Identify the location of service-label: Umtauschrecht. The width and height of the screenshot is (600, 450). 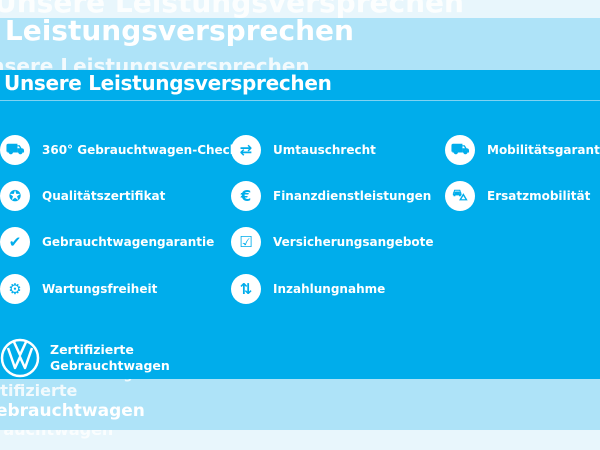
(324, 150).